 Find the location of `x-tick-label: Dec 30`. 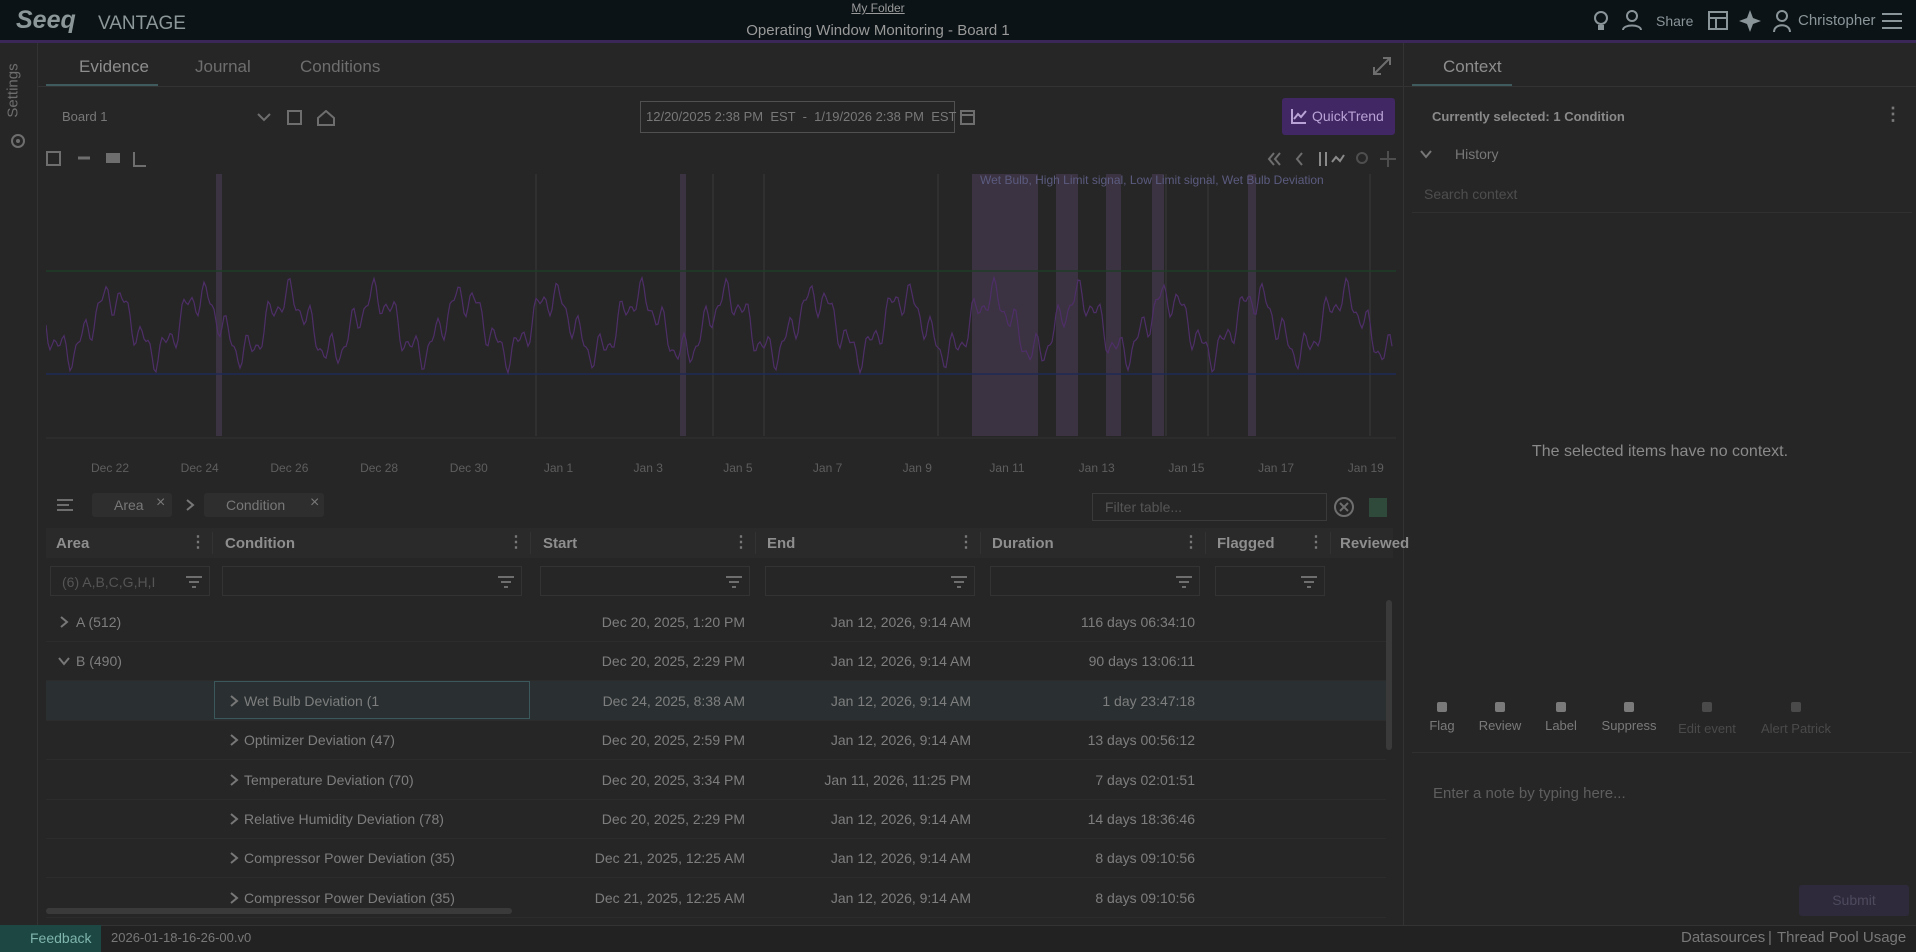

x-tick-label: Dec 30 is located at coordinates (469, 468).